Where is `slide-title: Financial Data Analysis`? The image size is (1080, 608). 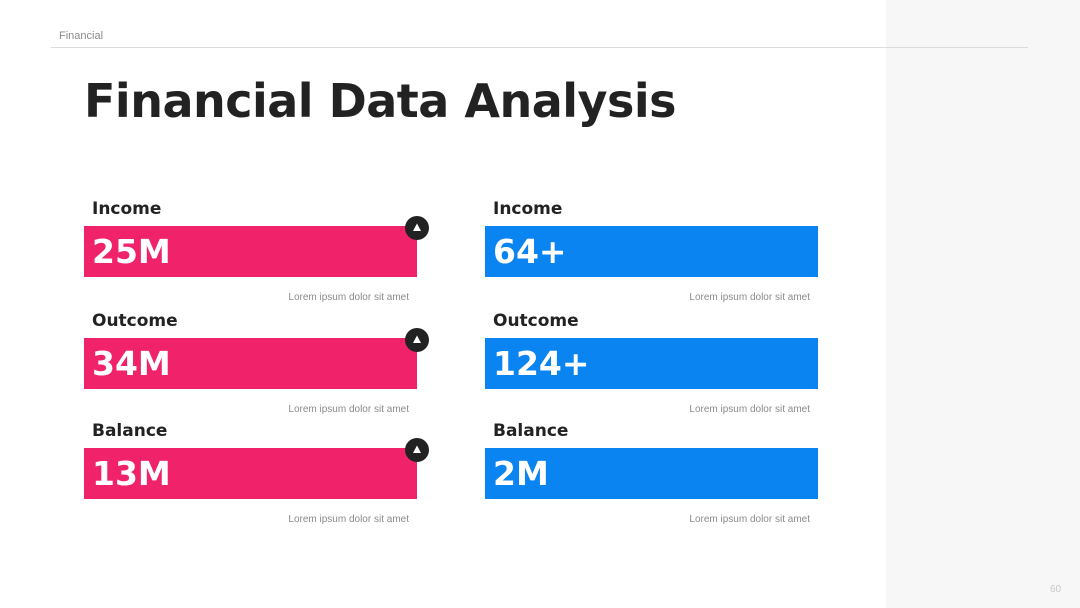
slide-title: Financial Data Analysis is located at coordinates (380, 101).